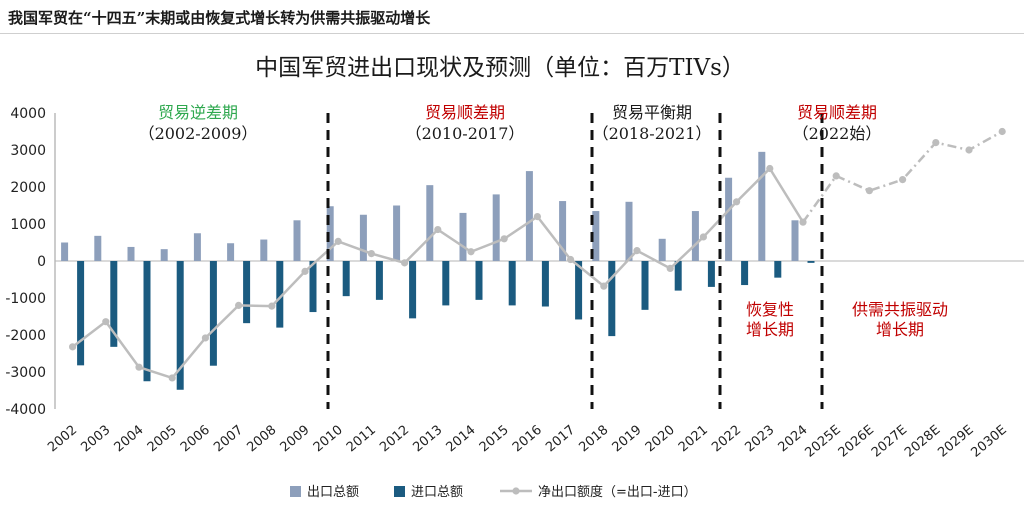 The image size is (1024, 509). What do you see at coordinates (955, 442) in the screenshot?
I see `x-tick-label: 2029E` at bounding box center [955, 442].